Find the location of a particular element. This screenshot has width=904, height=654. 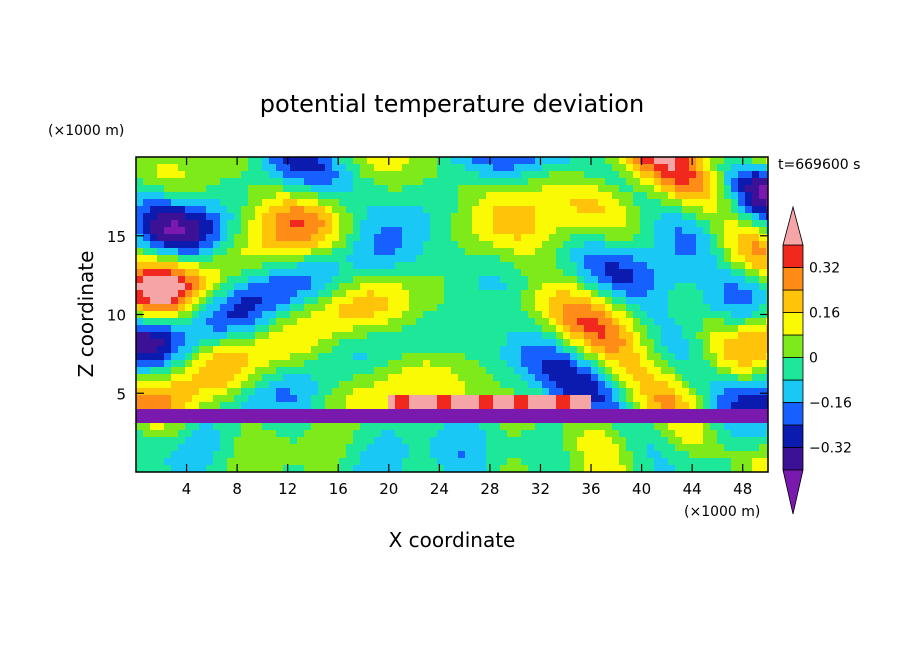

colorbar-tick-label: 0 is located at coordinates (813, 359).